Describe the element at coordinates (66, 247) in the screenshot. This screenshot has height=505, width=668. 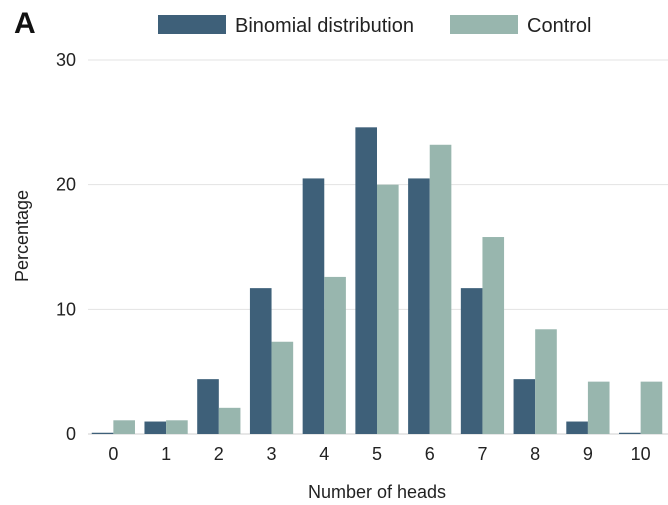
I see `y-axis-ticks: 0 10 20 30` at that location.